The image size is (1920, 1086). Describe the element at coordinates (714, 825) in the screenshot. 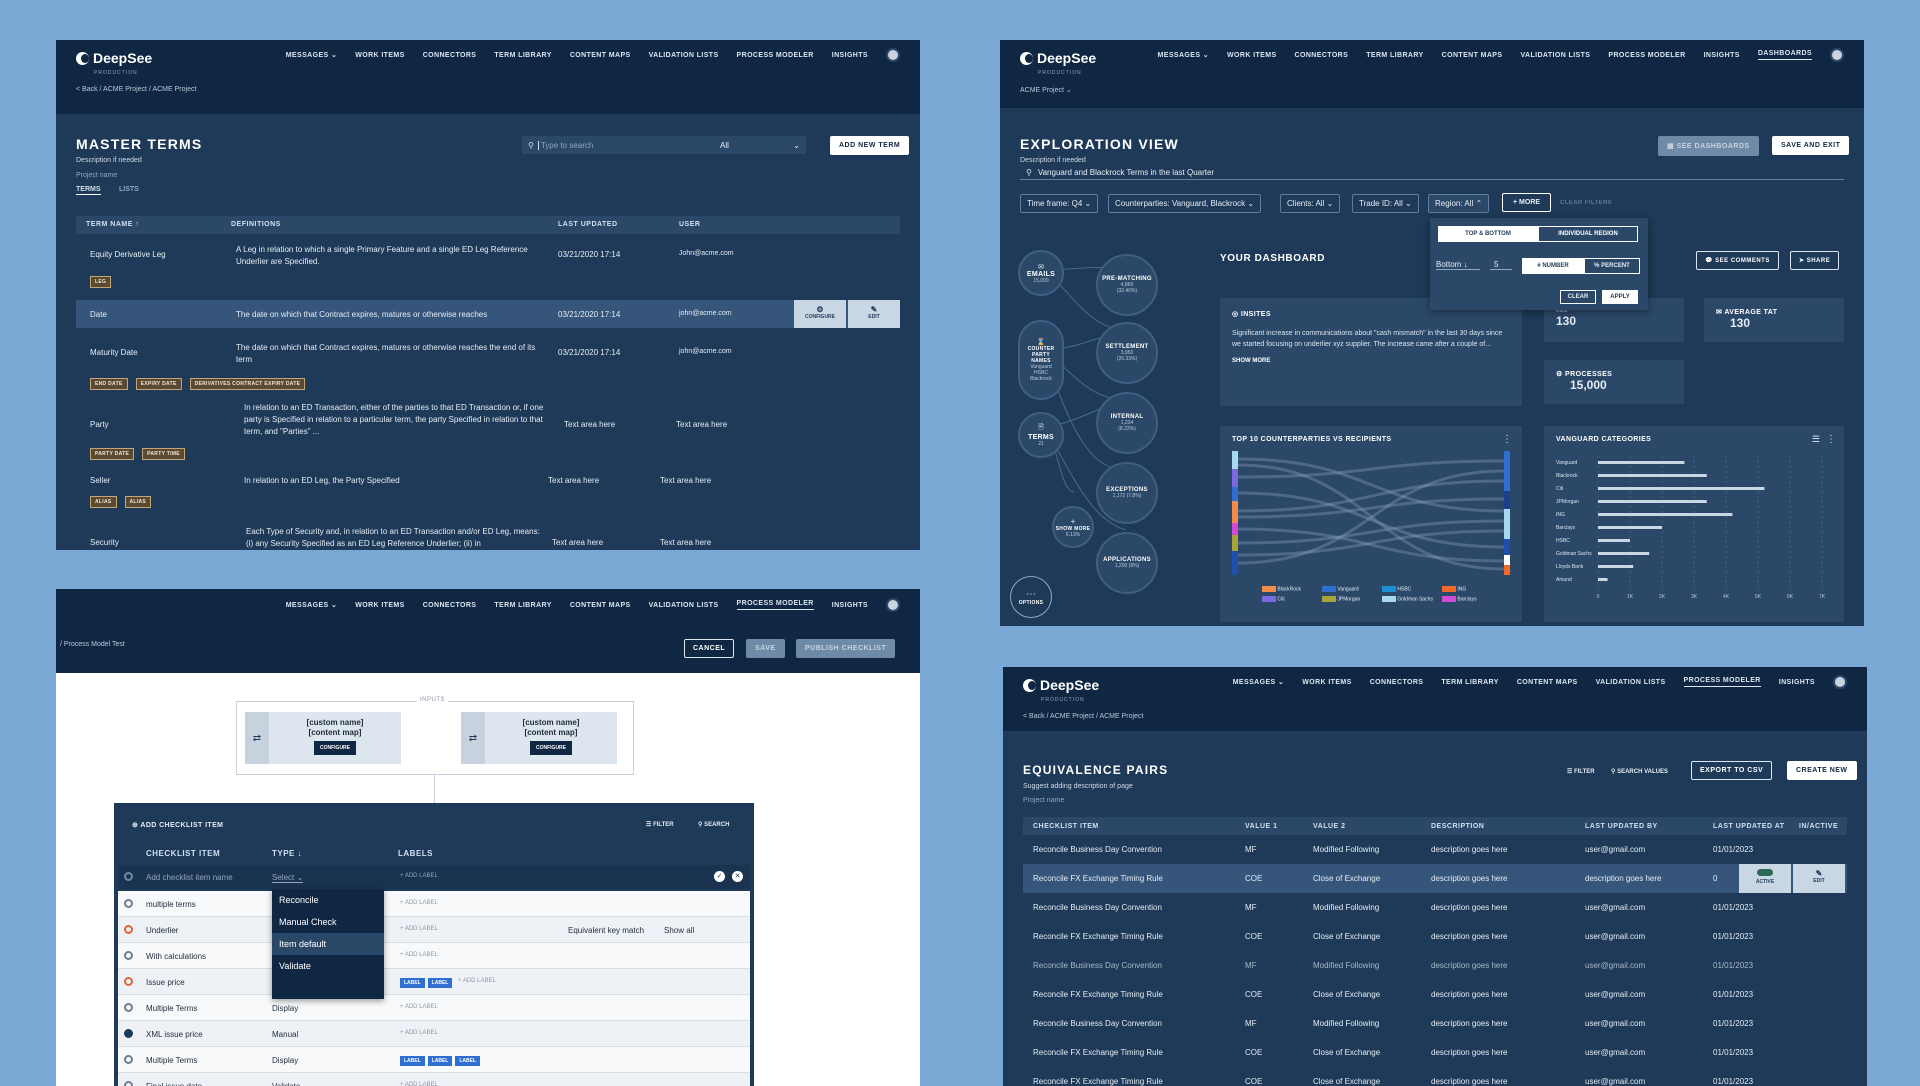

I see `search-button: ⚲ SEARCH` at that location.